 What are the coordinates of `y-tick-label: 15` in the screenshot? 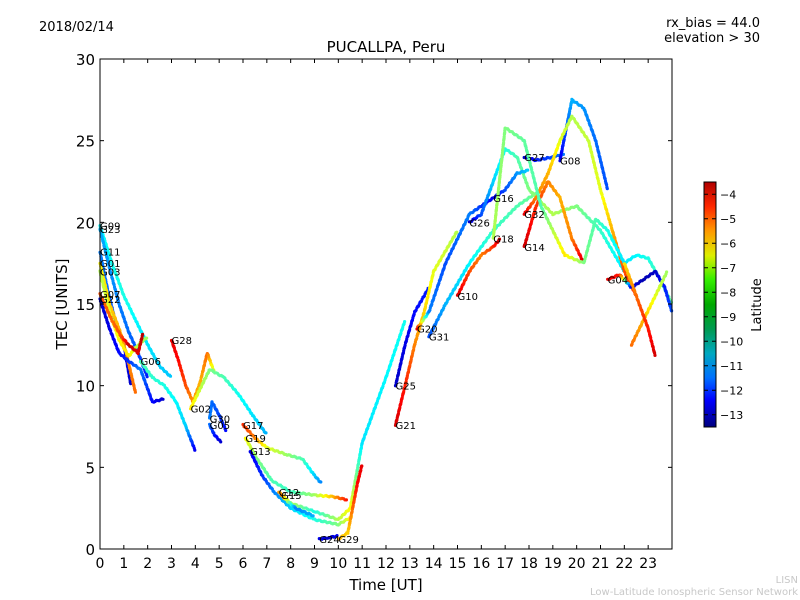 It's located at (85, 305).